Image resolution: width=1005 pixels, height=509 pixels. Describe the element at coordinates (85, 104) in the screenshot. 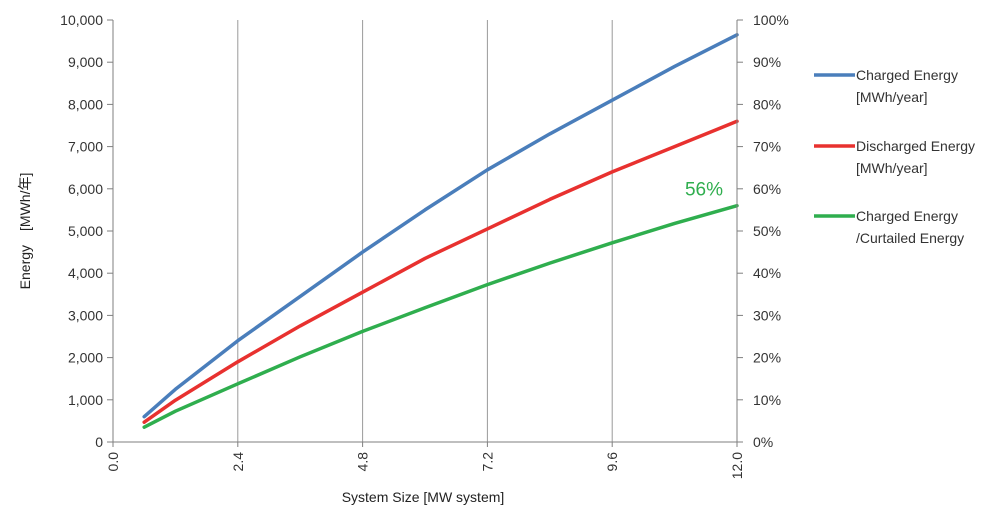

I see `y-tick-label: 8,000` at that location.